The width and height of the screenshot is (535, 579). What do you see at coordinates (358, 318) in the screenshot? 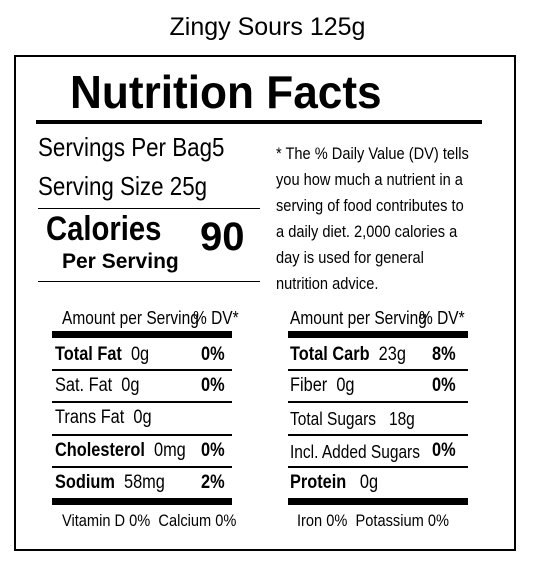
I see `right-header-amount: Amount per Serving` at bounding box center [358, 318].